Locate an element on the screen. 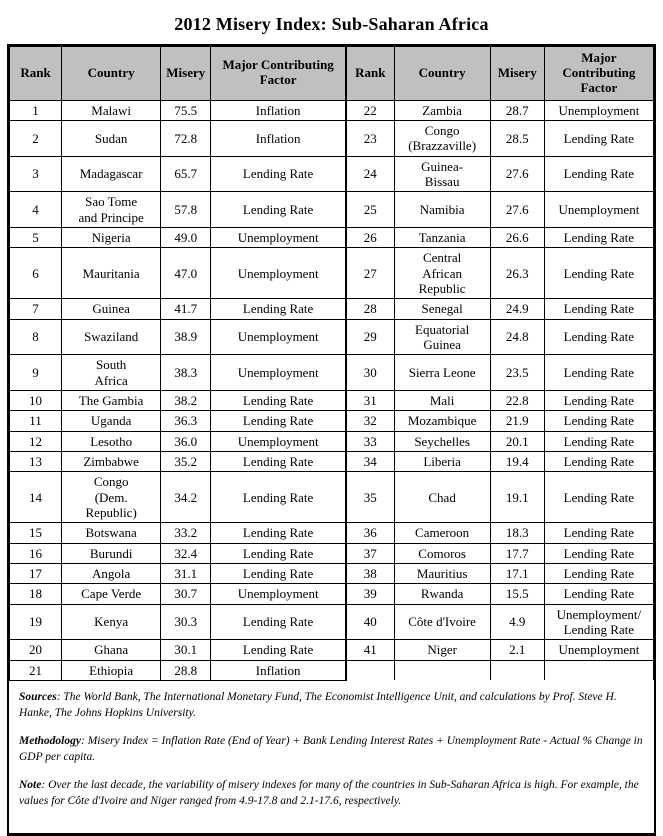 The height and width of the screenshot is (836, 663). header-country-right: Country is located at coordinates (442, 73).